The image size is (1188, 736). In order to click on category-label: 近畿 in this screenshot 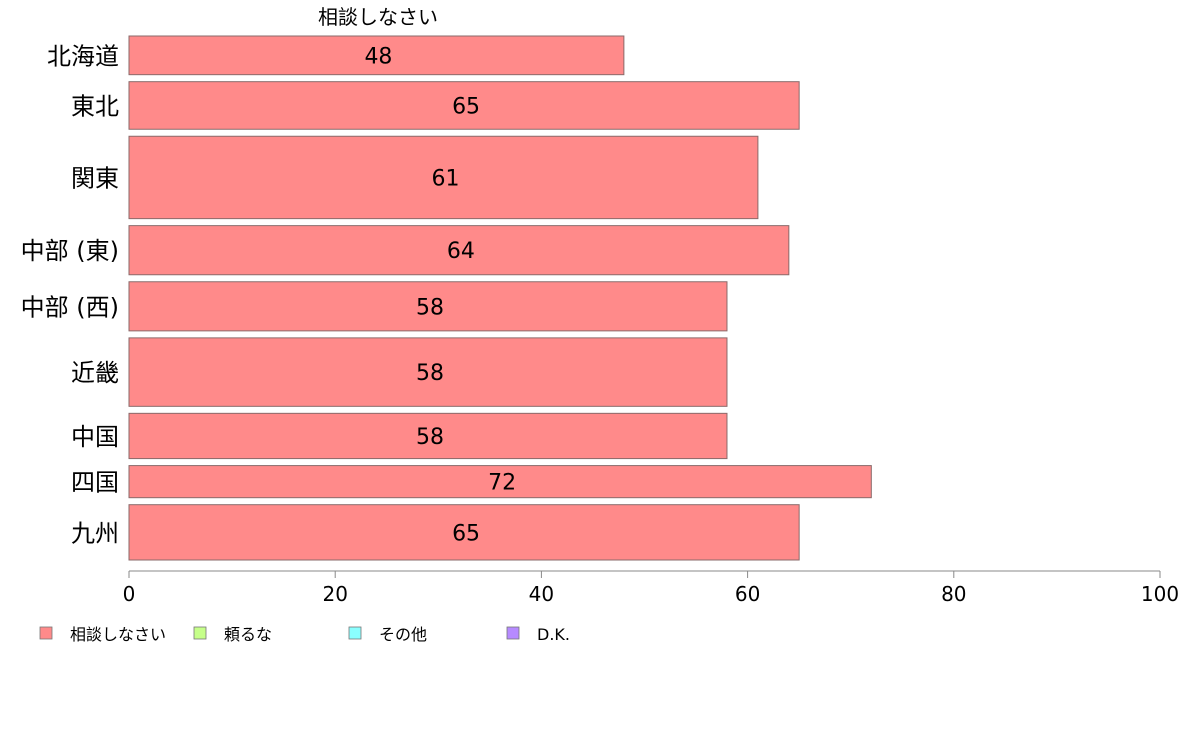, I will do `click(95, 373)`.